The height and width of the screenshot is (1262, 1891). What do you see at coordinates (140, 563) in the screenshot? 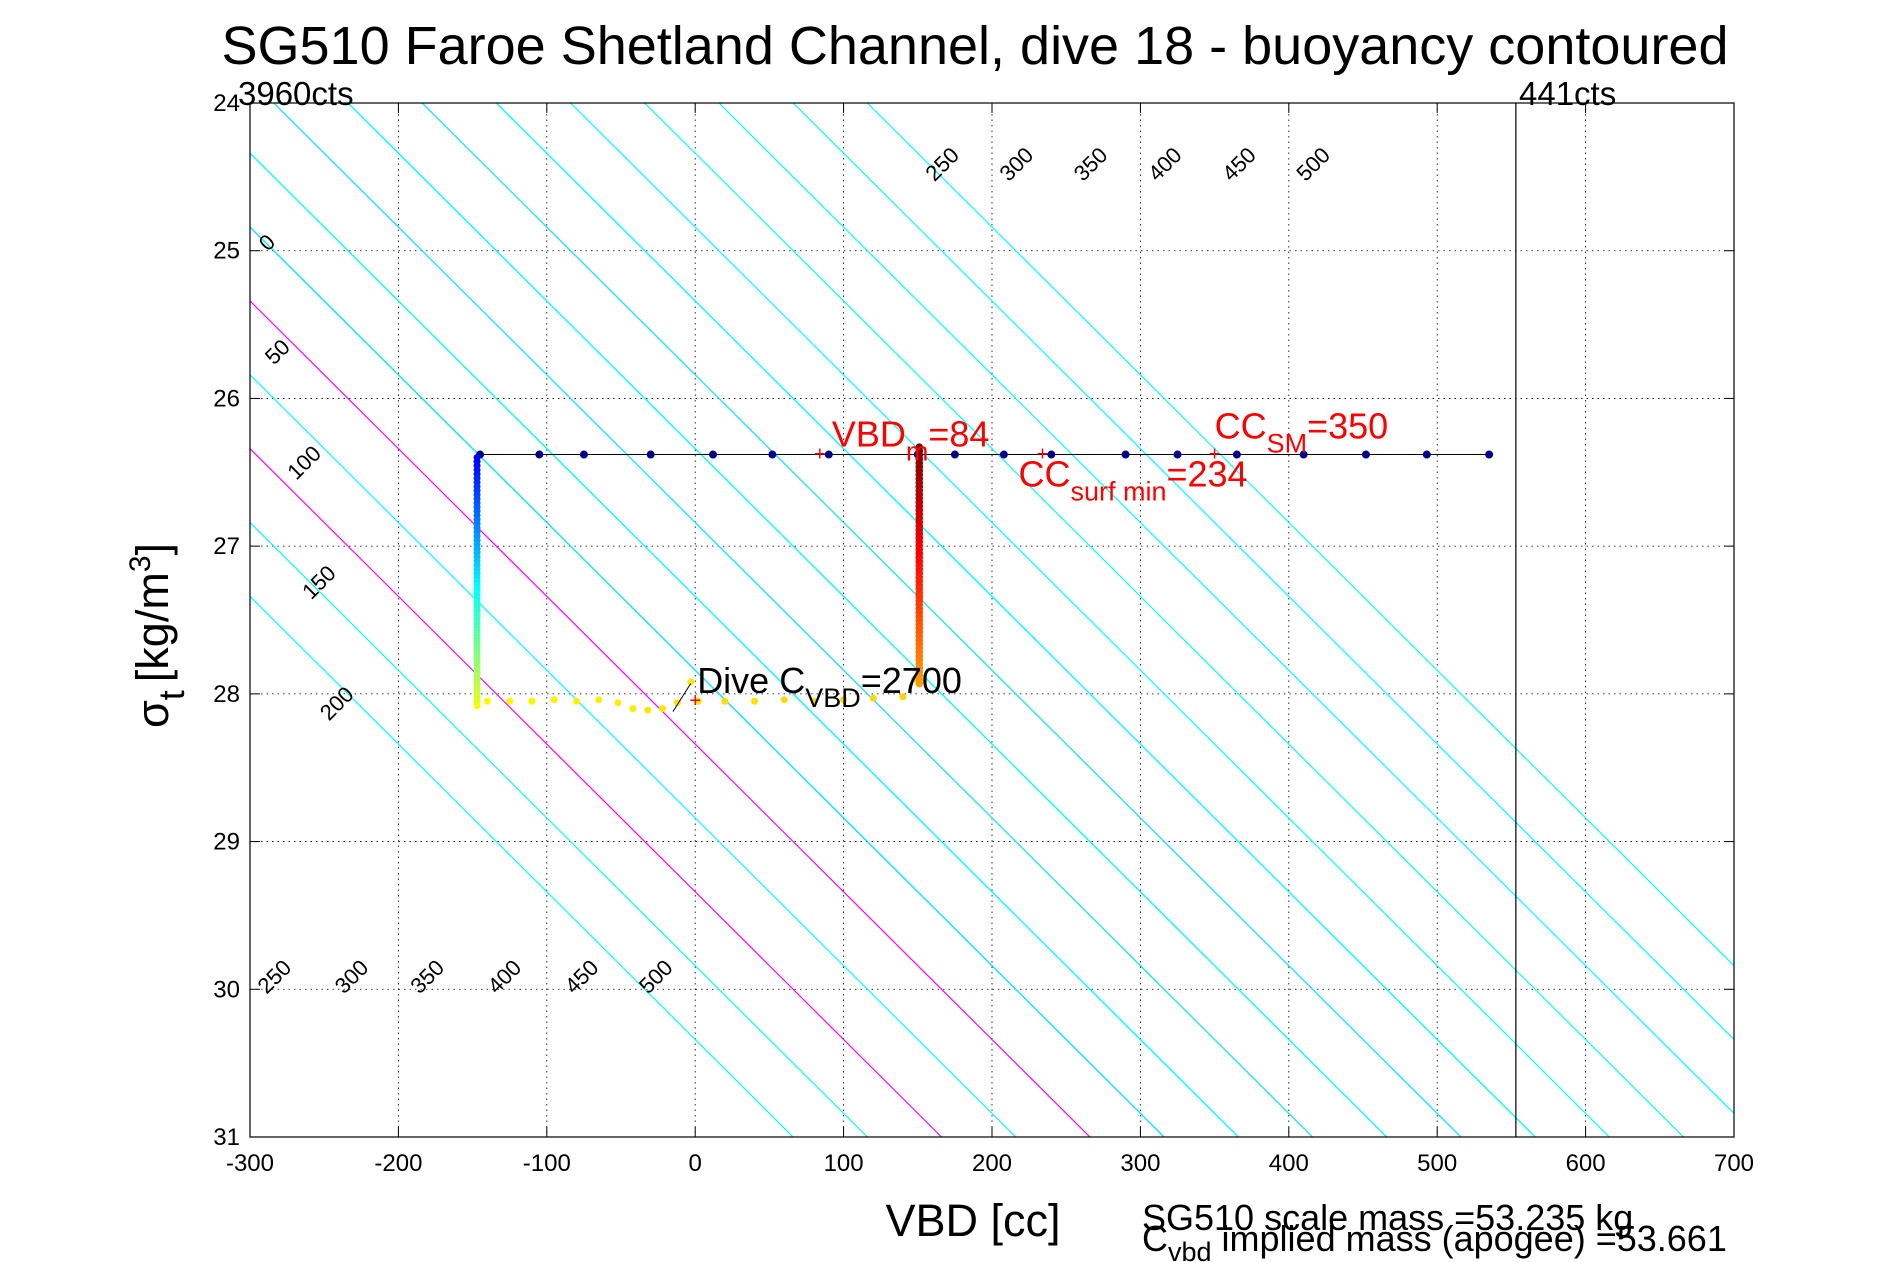
I see `y-label-superscript: 3` at bounding box center [140, 563].